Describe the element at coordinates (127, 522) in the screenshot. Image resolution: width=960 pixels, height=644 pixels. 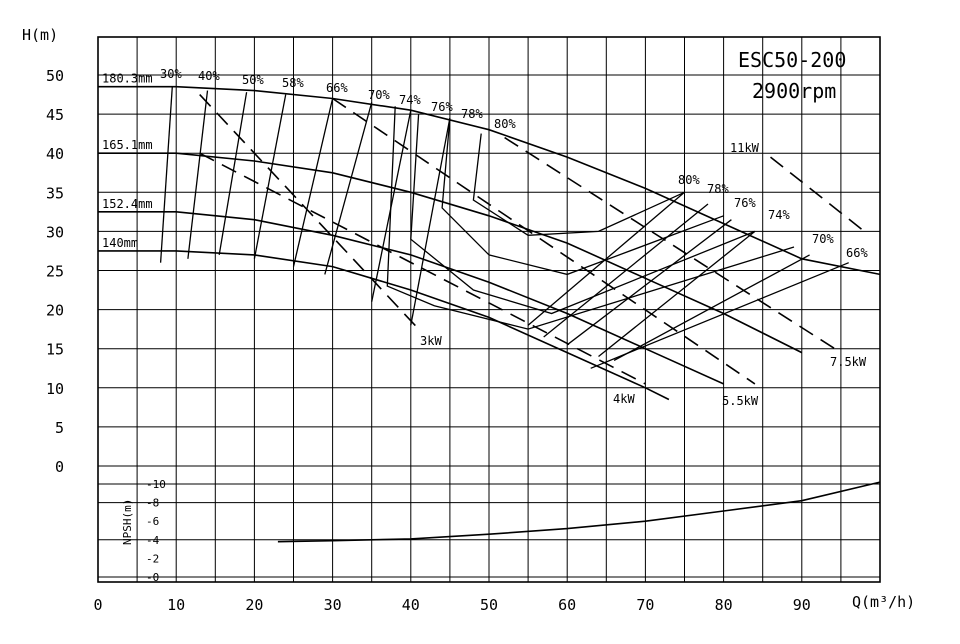
I see `npsh-axis-label: NPSH(m)` at that location.